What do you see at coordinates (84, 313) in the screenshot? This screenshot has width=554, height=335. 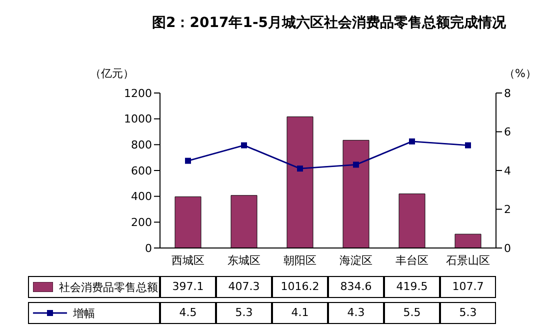 I see `legend-label: 增幅` at bounding box center [84, 313].